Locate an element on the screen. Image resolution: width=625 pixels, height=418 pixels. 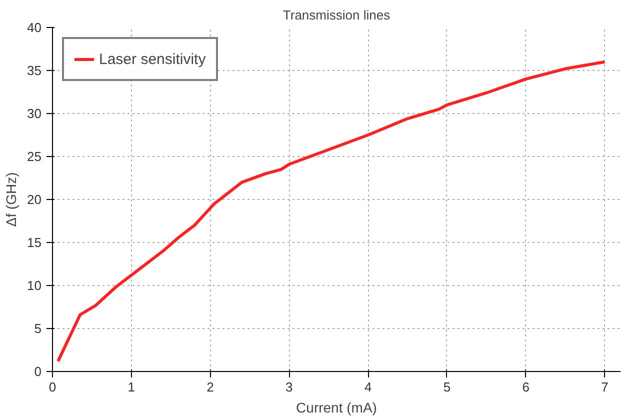
y-tick-label: 40 is located at coordinates (34, 27).